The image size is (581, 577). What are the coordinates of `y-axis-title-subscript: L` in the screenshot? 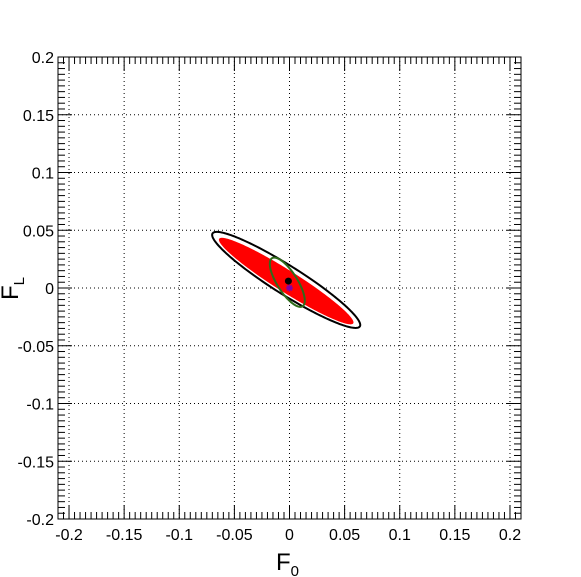 It's located at (19, 281).